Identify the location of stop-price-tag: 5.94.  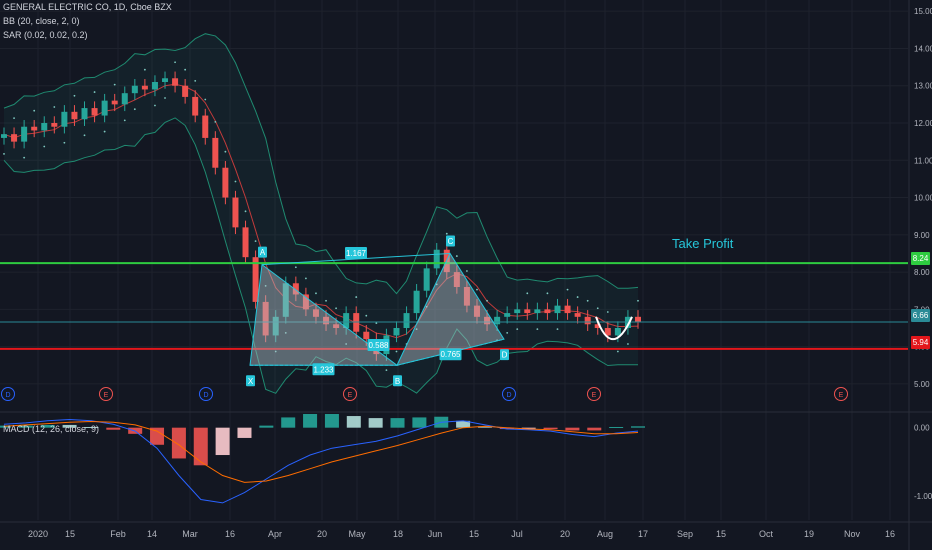
(920, 342).